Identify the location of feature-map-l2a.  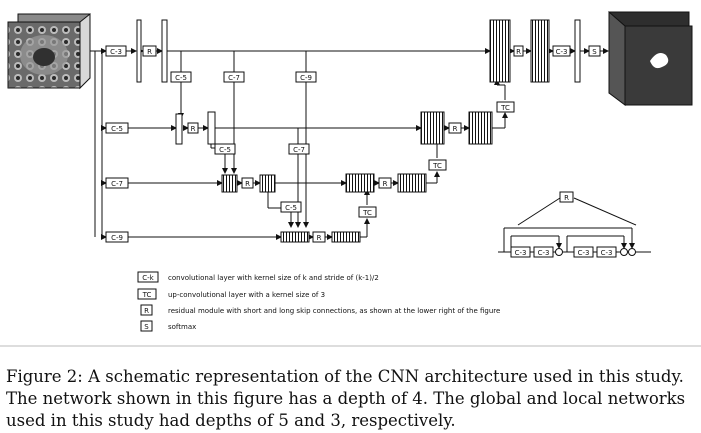
(179, 129).